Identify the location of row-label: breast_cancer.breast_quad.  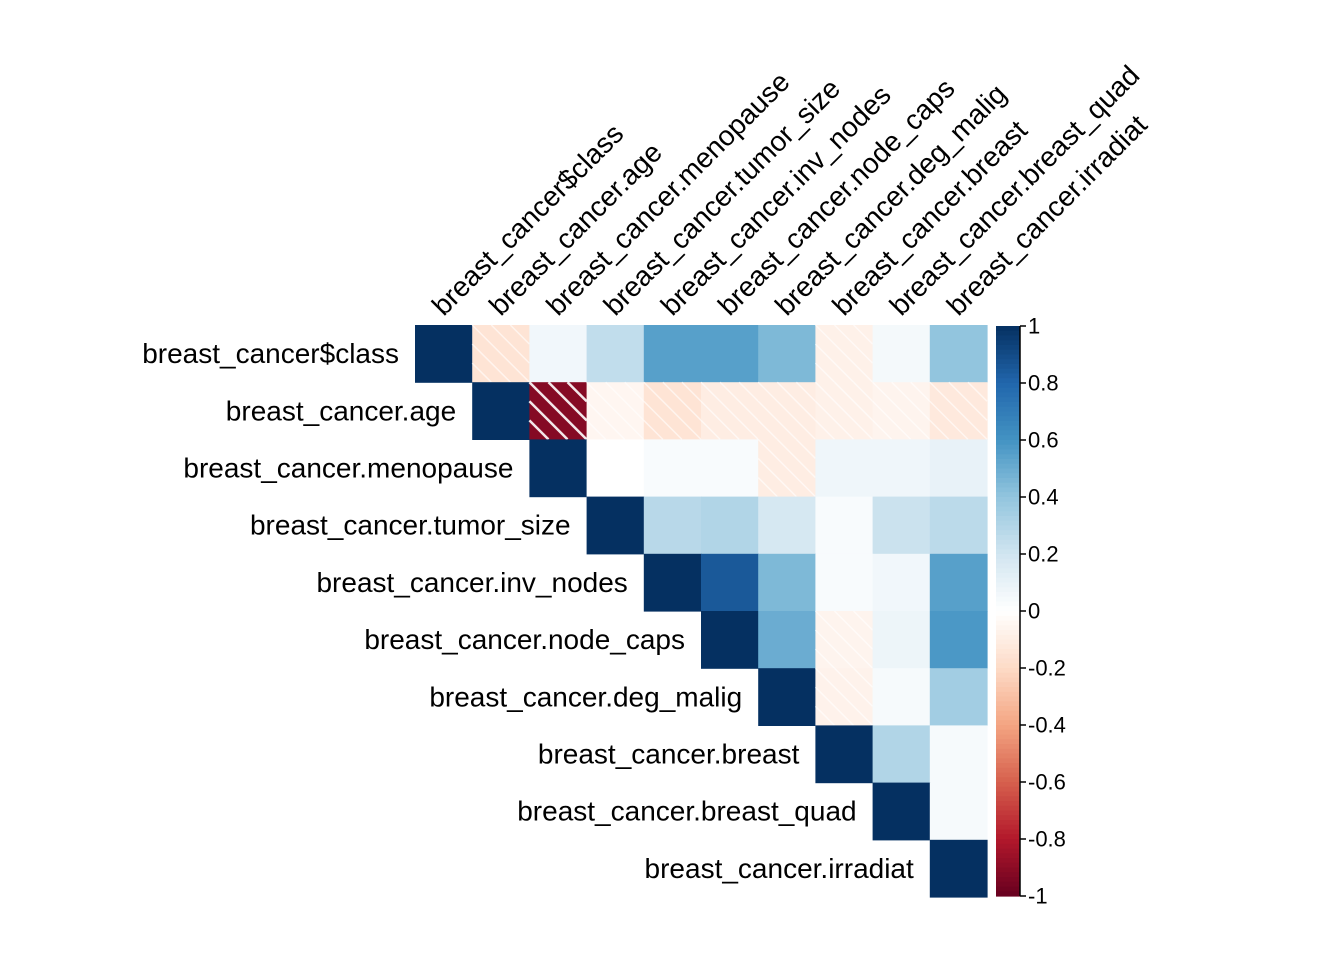
(686, 811).